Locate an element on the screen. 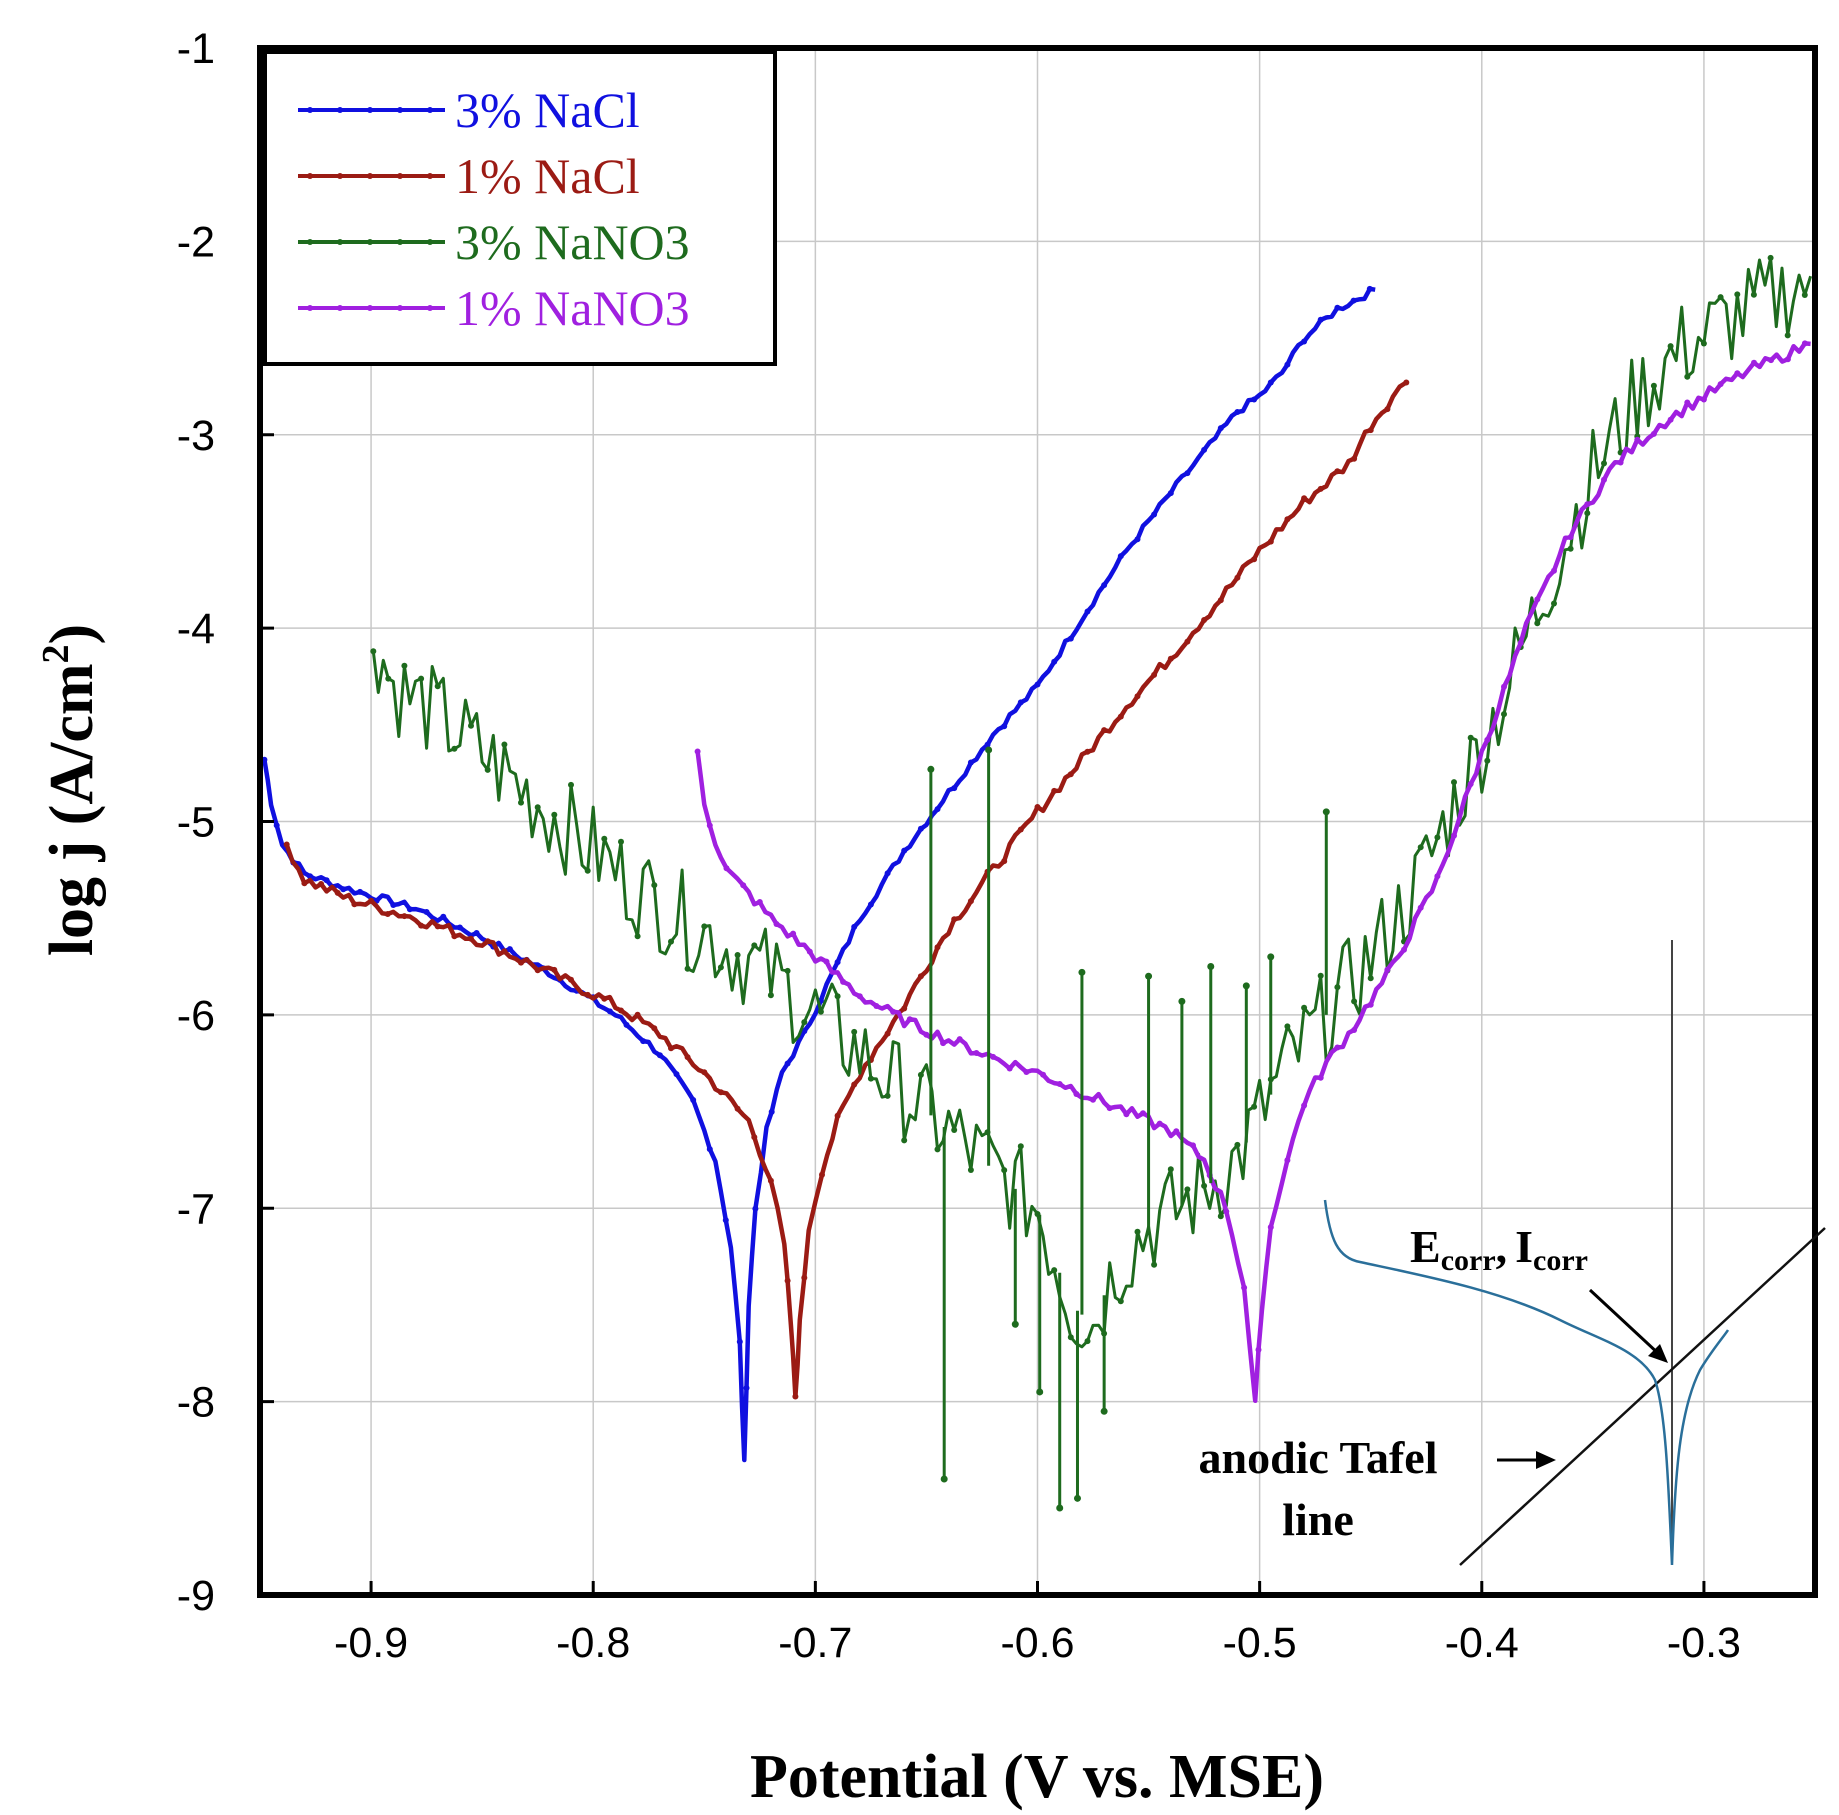  y-tick-label: -5 is located at coordinates (196, 823).